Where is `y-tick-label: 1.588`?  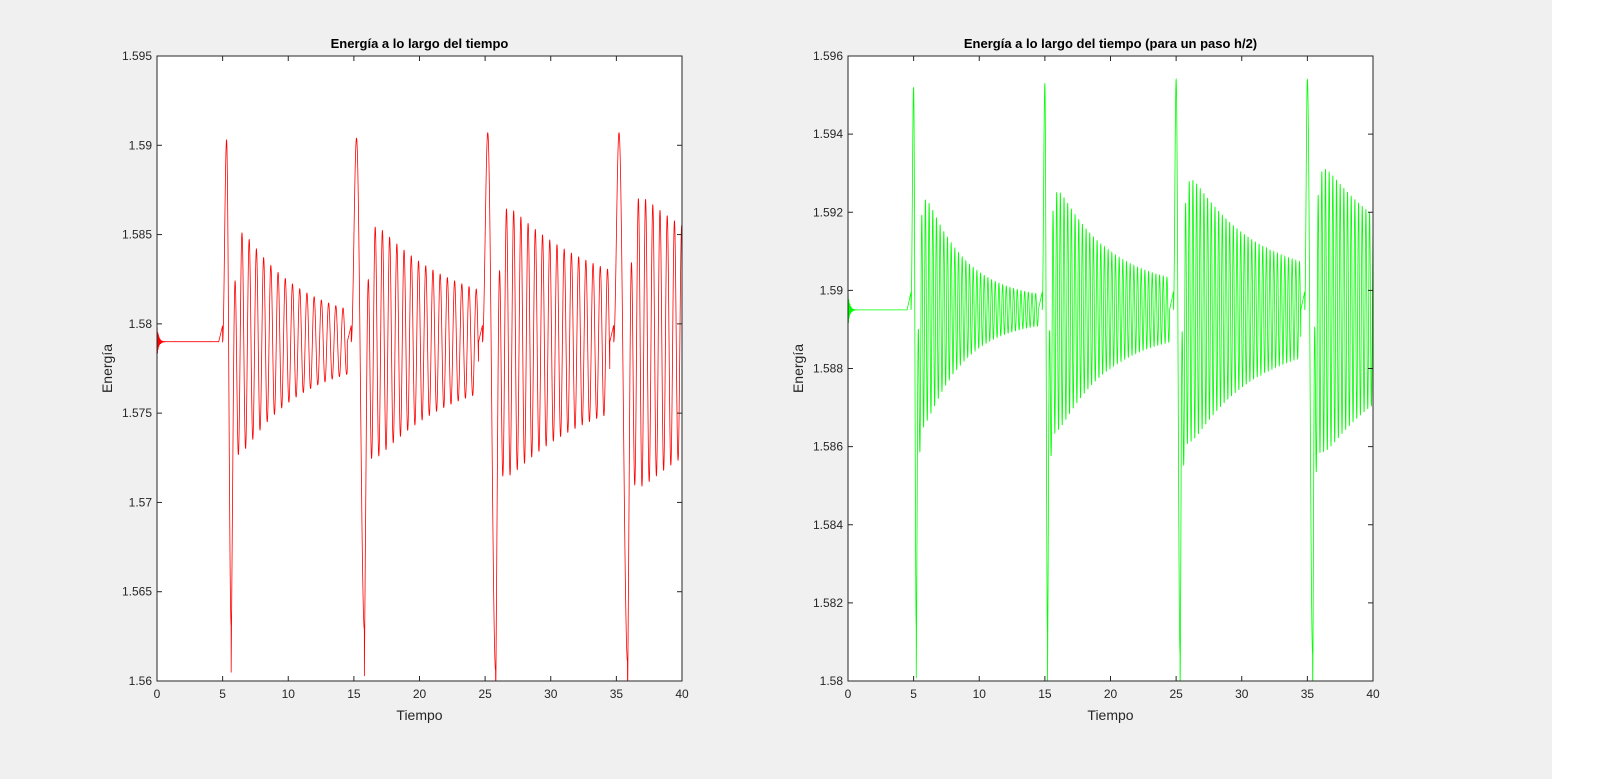 y-tick-label: 1.588 is located at coordinates (828, 369).